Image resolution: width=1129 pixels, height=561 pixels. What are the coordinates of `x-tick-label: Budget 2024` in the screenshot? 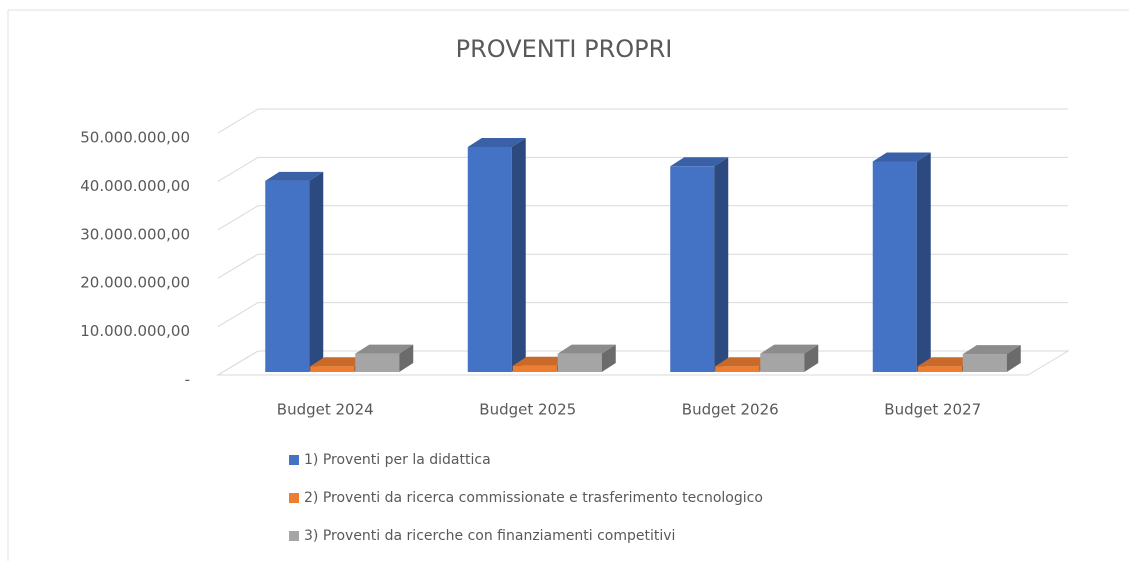 It's located at (325, 410).